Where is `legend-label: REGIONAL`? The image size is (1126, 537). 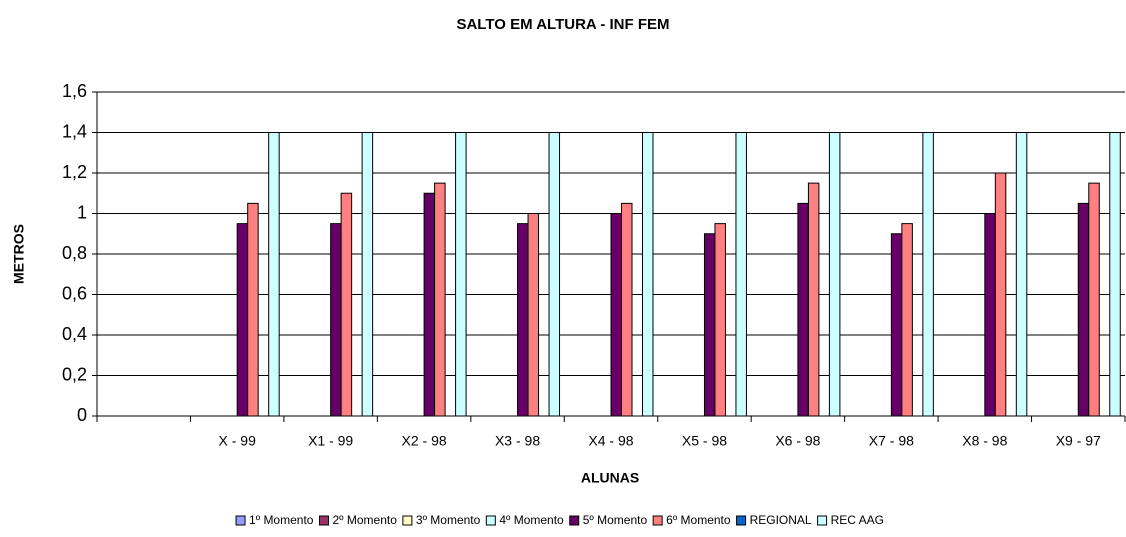 legend-label: REGIONAL is located at coordinates (781, 520).